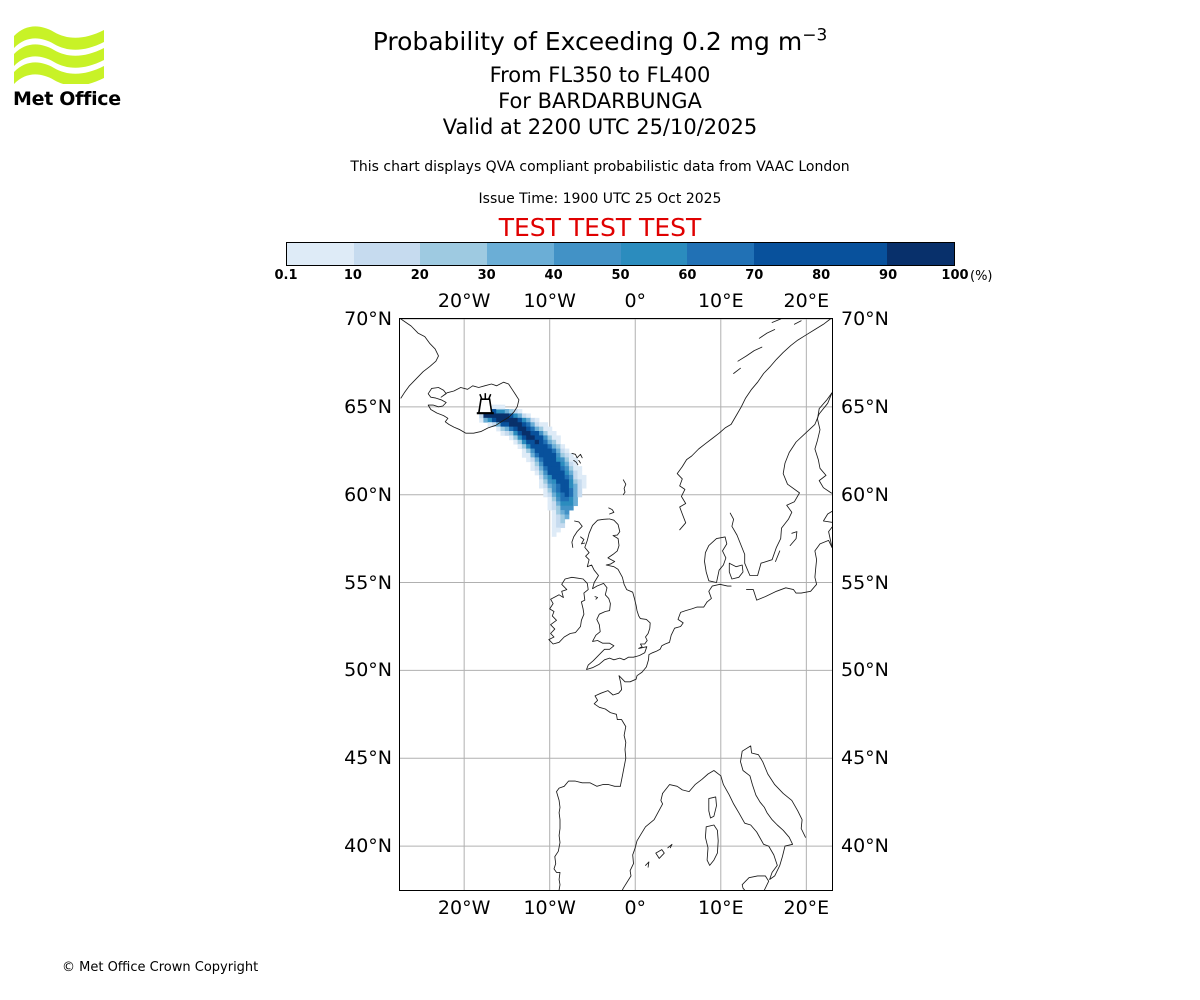 This screenshot has height=1000, width=1200. I want to click on issue-time-label: Issue Time: 1900 UTC 25 Oct 2025, so click(600, 199).